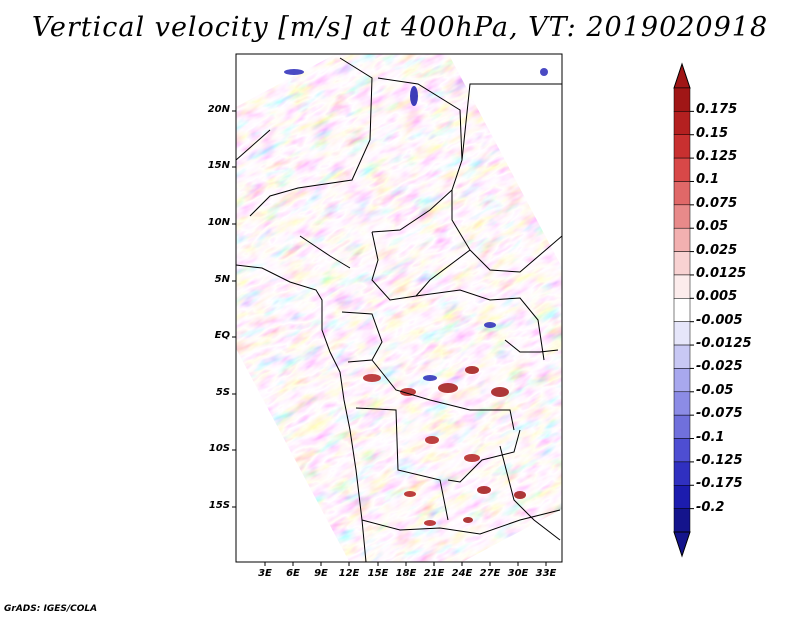 This screenshot has width=800, height=618. What do you see at coordinates (222, 335) in the screenshot?
I see `lat-label: EQ` at bounding box center [222, 335].